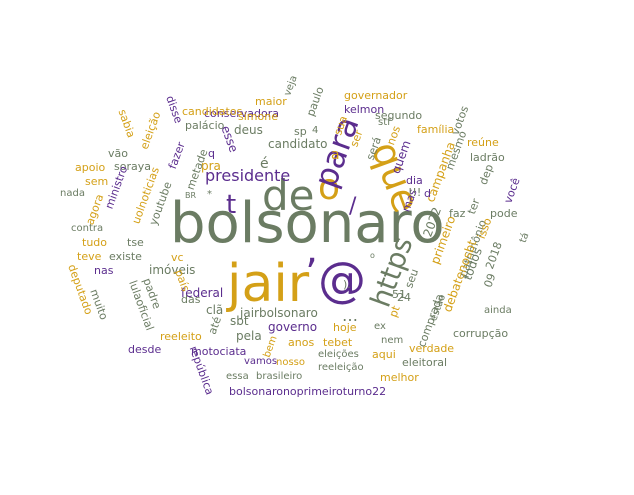  I want to click on word-124: vão, so click(118, 153).